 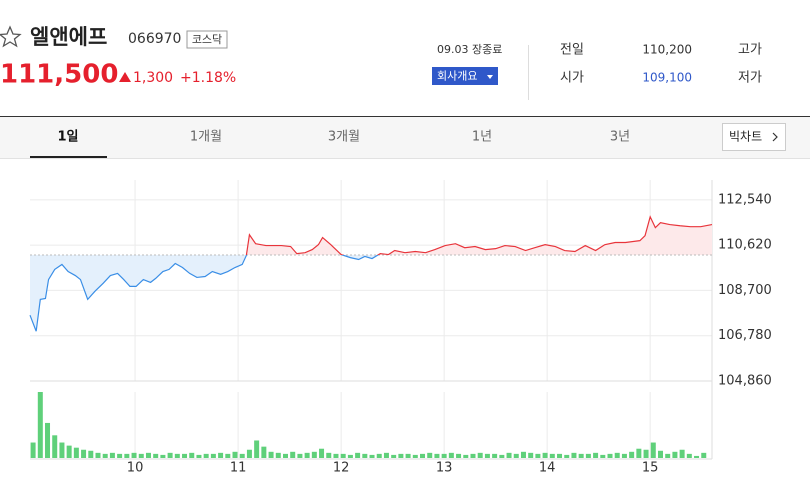 I want to click on change-rate: +1.18%, so click(x=208, y=78).